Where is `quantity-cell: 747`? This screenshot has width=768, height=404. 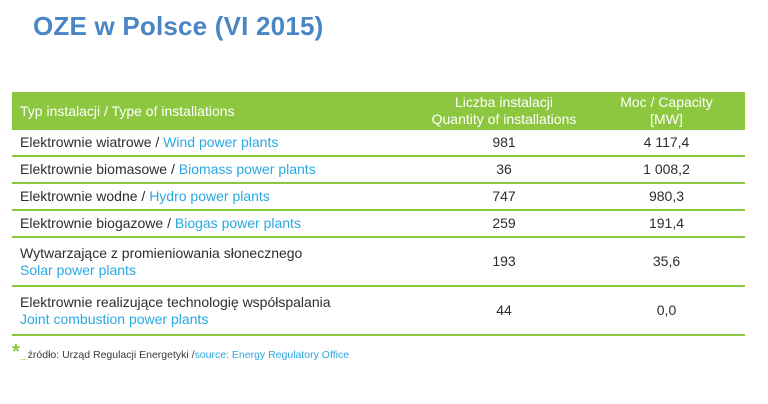 quantity-cell: 747 is located at coordinates (504, 197).